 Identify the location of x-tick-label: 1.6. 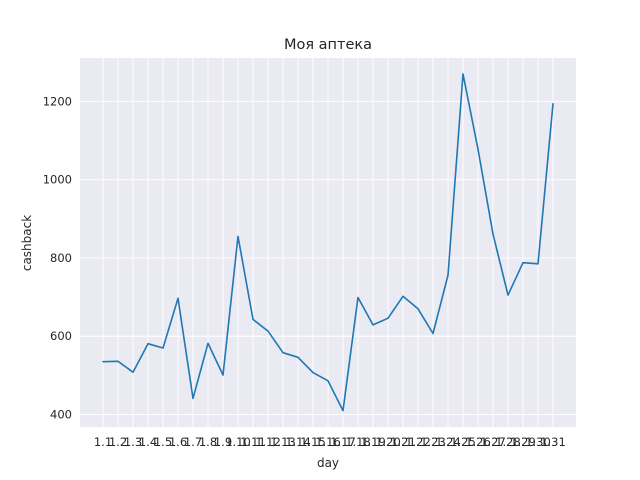
(178, 442).